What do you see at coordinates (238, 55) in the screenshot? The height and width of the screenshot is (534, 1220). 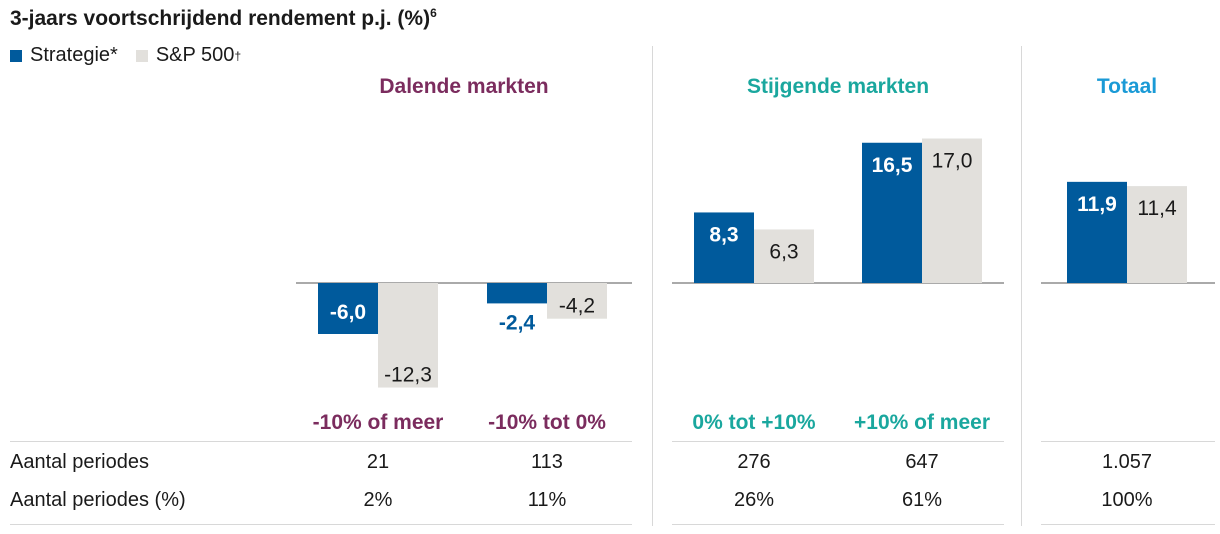 I see `legend-footnote-sp500: †` at bounding box center [238, 55].